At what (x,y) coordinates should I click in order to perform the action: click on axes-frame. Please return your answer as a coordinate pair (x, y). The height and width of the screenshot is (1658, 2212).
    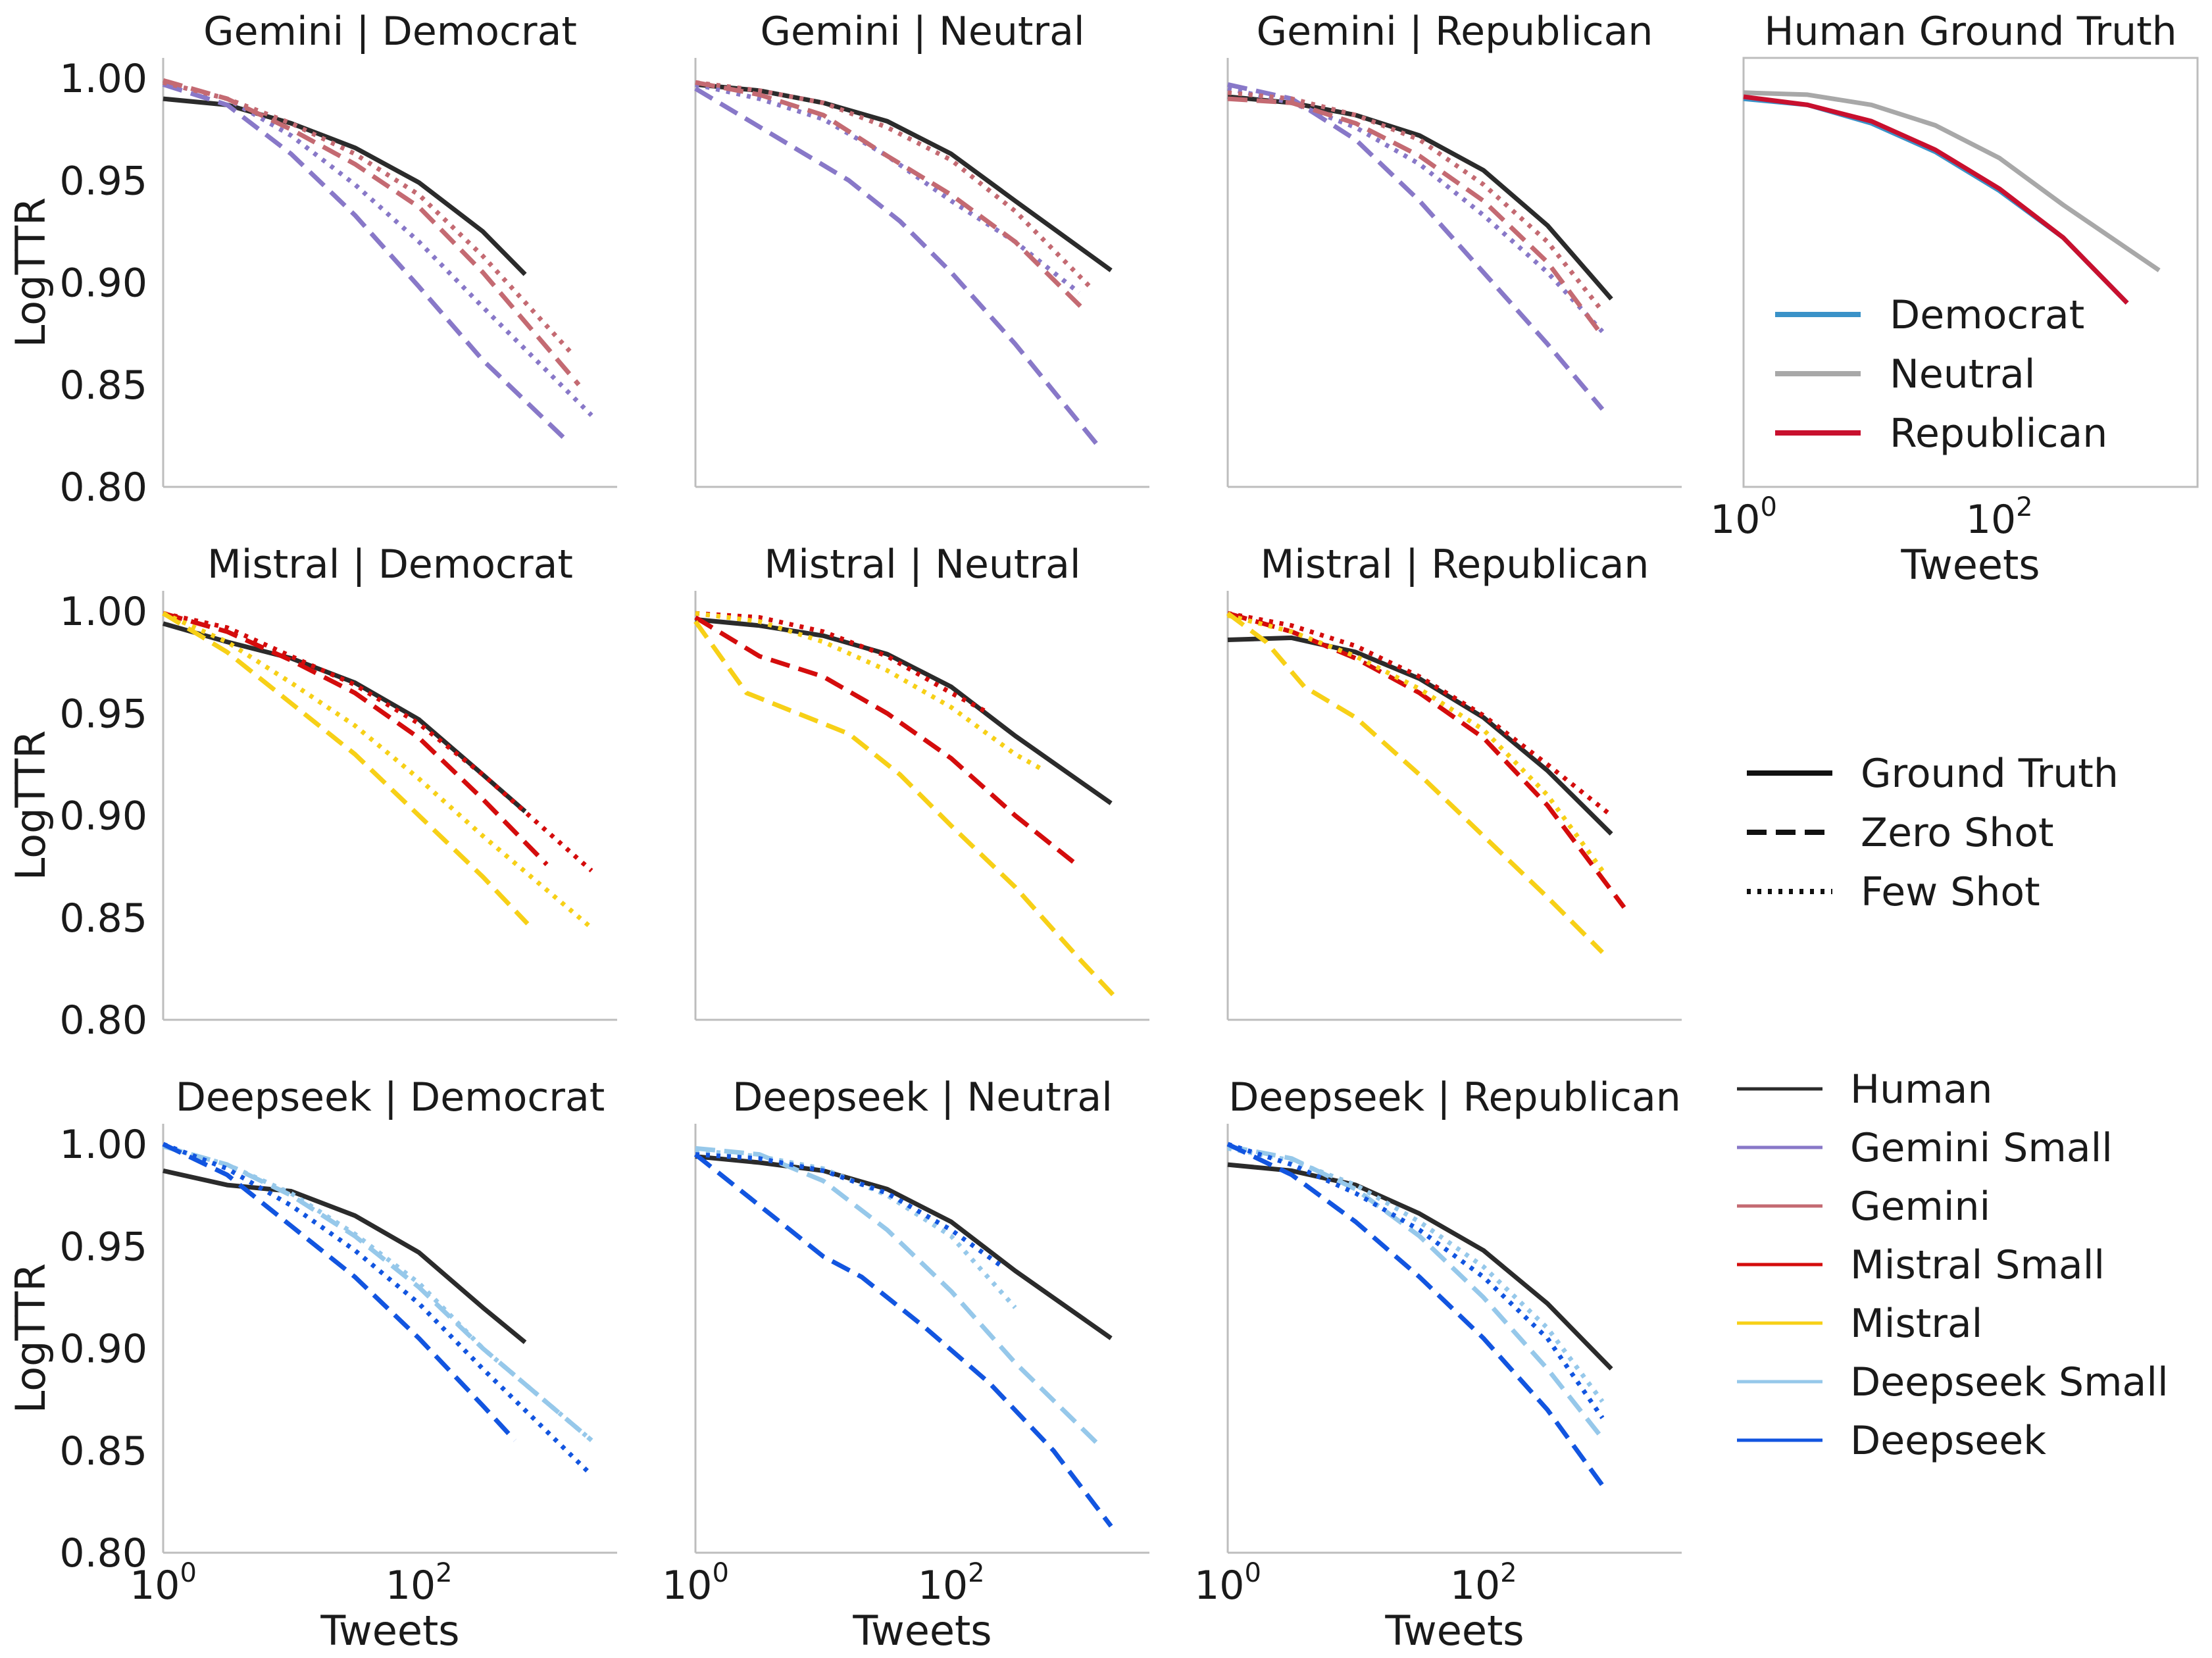
    Looking at the image, I should click on (1970, 272).